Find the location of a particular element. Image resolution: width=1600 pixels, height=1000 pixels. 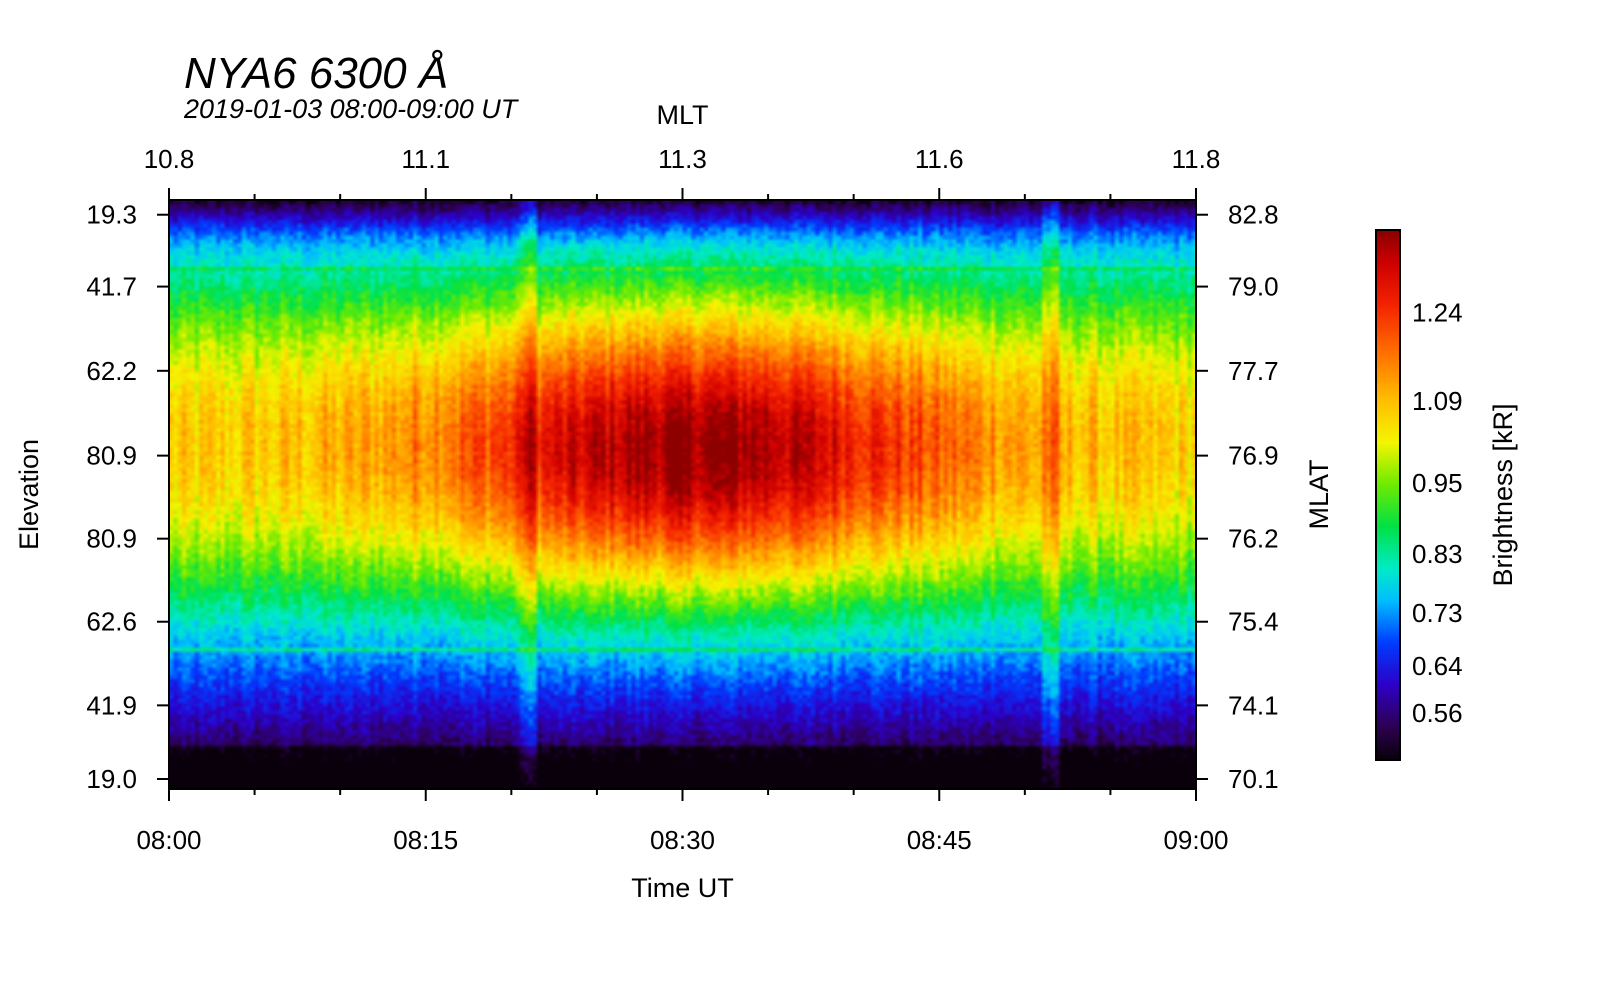

y-right-tick-label: 76.2 is located at coordinates (1253, 539).